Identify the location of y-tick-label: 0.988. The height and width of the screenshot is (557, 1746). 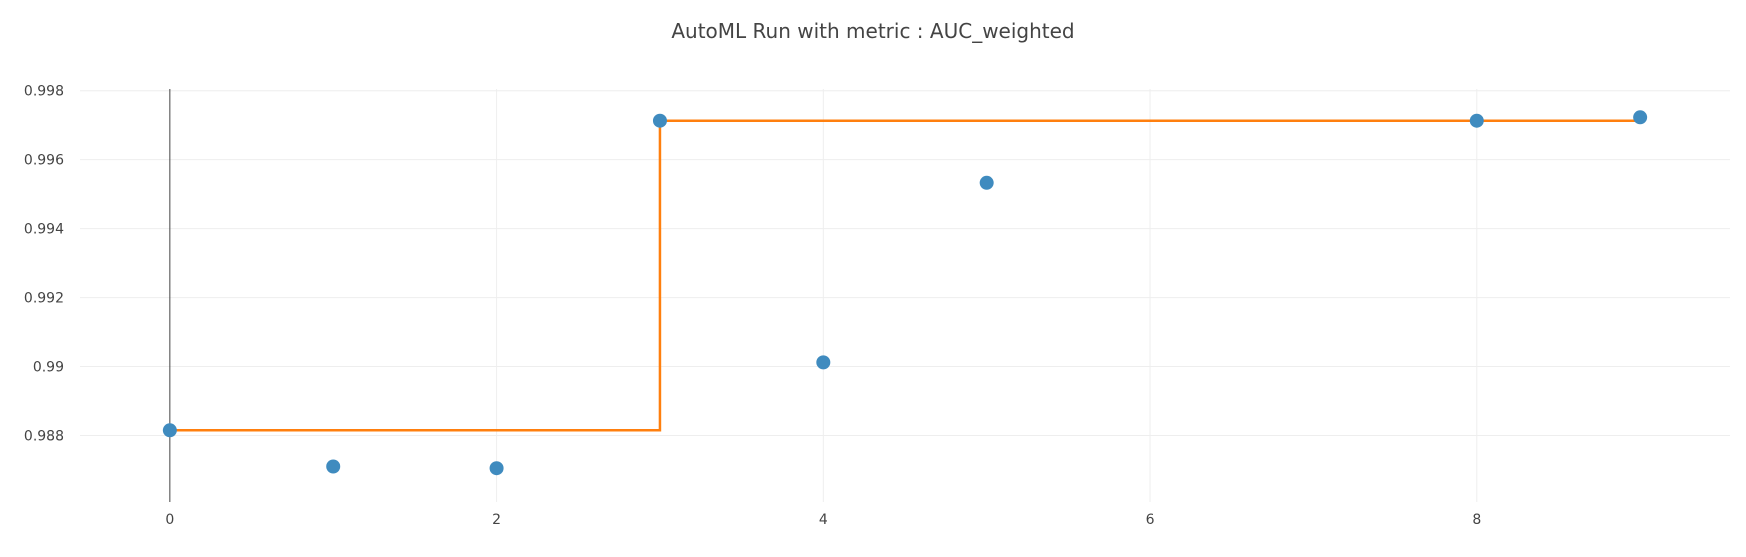
(44, 436).